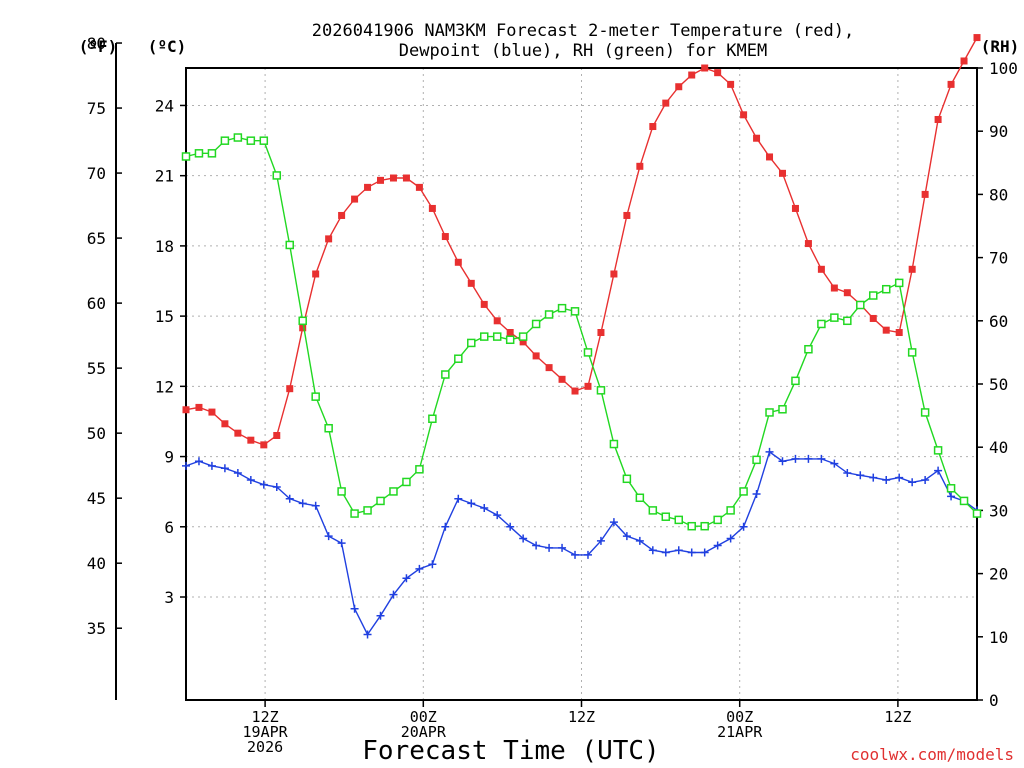  I want to click on fahrenheit-tick-label: 75, so click(96, 108).